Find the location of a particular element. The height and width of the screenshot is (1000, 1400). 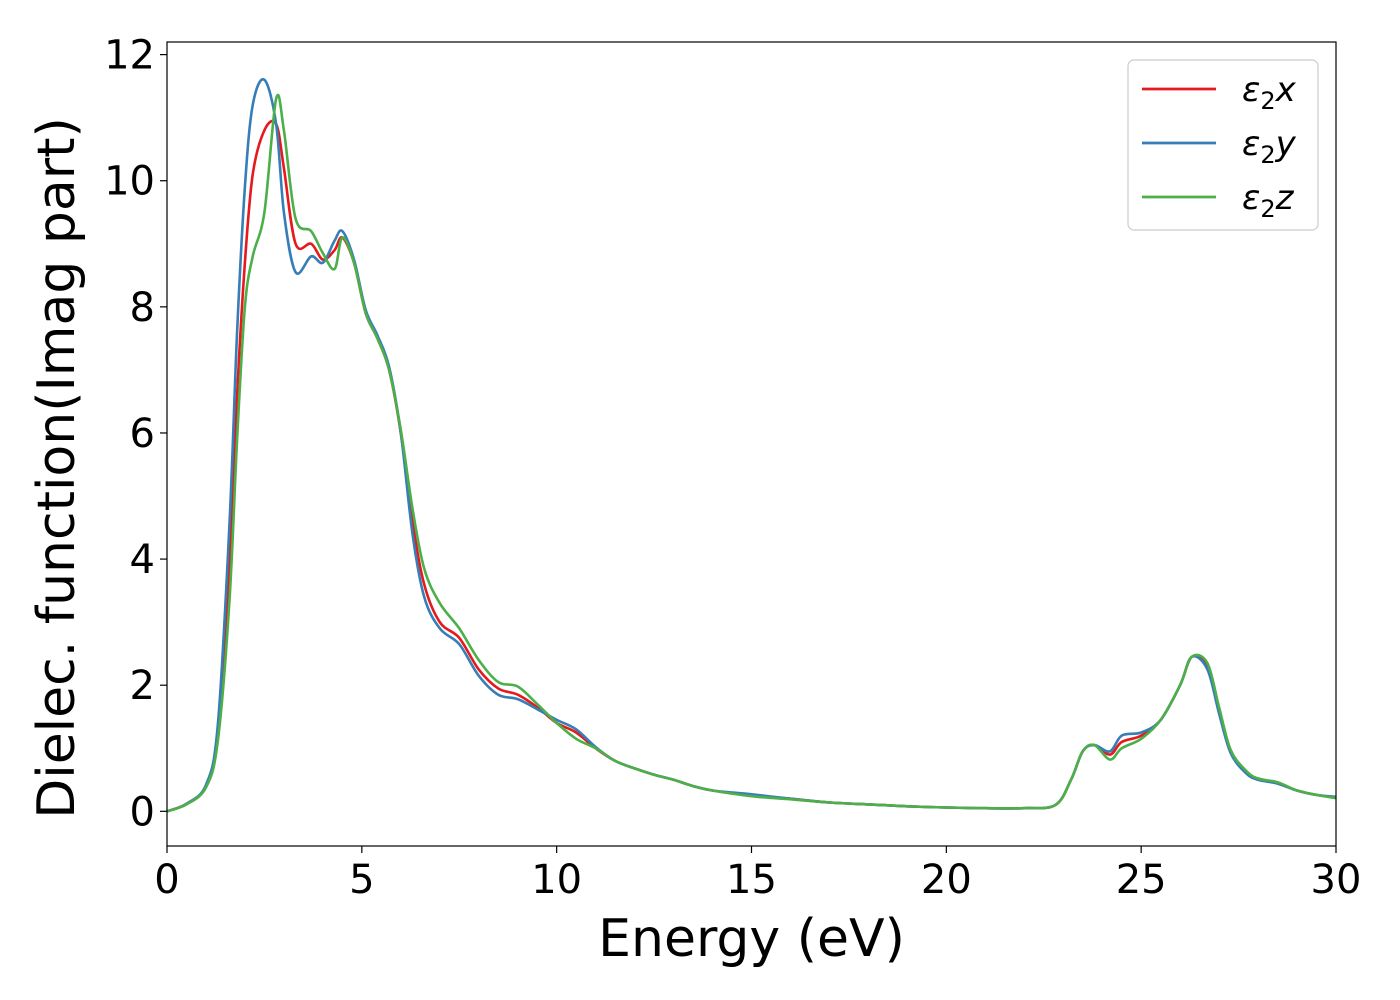

legend: ε2x ε2y ε2z is located at coordinates (1223, 145).